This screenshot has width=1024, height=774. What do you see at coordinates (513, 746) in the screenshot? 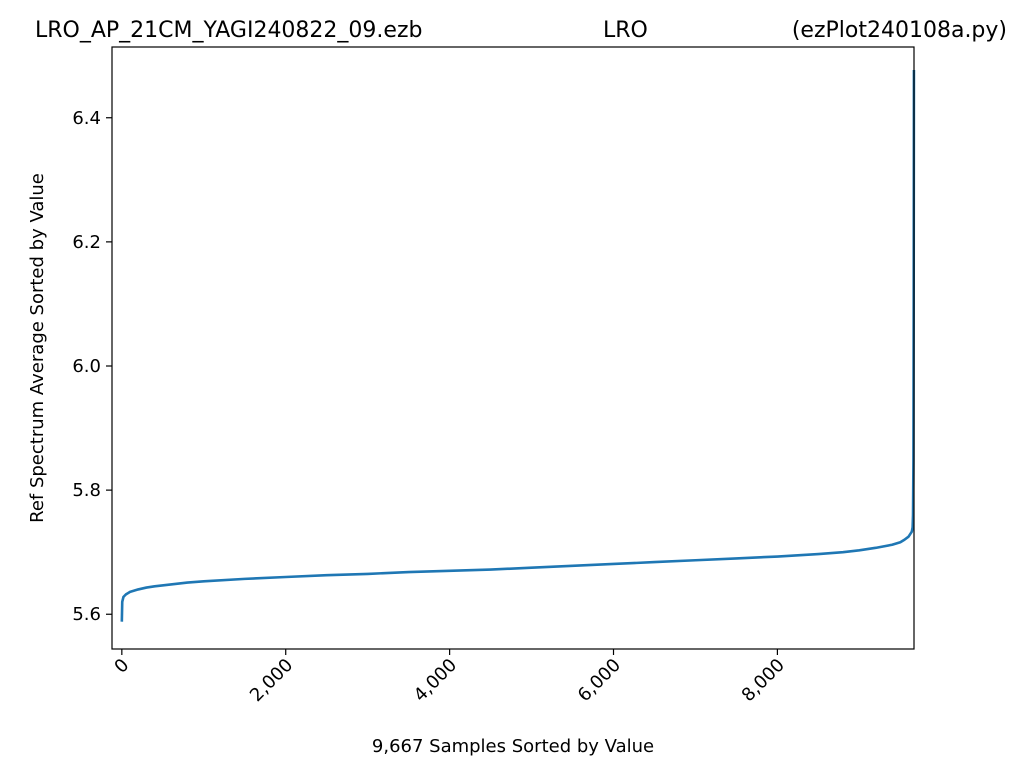
I see `x-axis-label: 9,667 Samples Sorted by Value` at bounding box center [513, 746].